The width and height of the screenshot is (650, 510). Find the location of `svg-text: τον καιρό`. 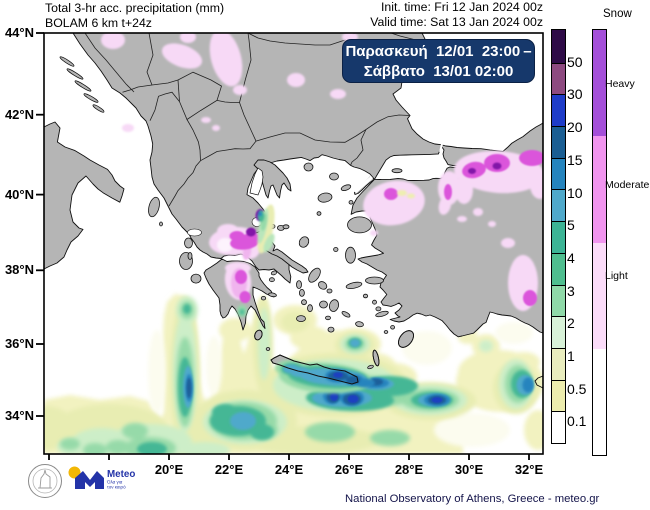

svg-text: τον καιρό is located at coordinates (116, 487).